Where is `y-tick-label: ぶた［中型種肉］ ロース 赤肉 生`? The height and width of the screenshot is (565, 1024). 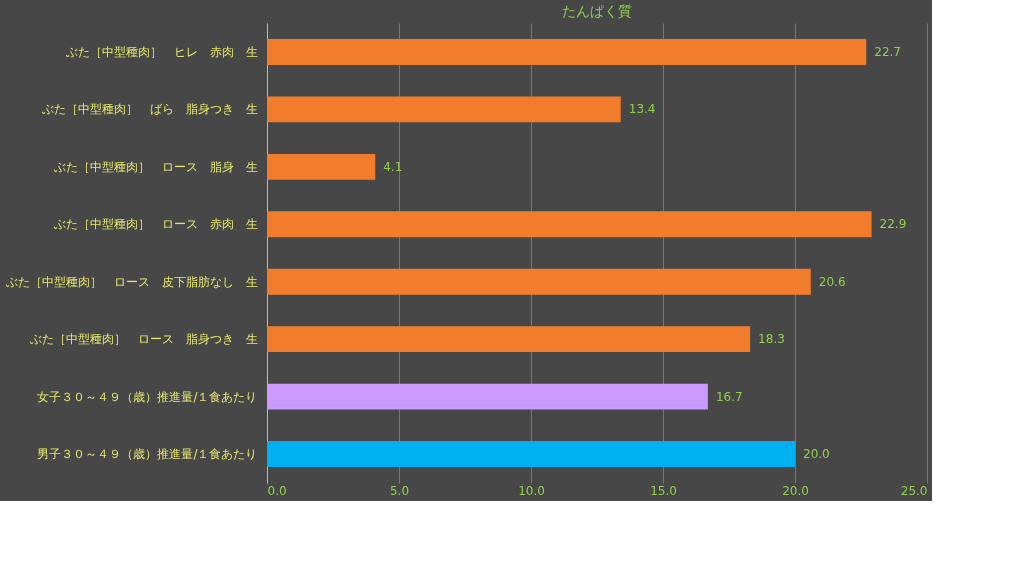 y-tick-label: ぶた［中型種肉］ ロース 赤肉 生 is located at coordinates (155, 224).